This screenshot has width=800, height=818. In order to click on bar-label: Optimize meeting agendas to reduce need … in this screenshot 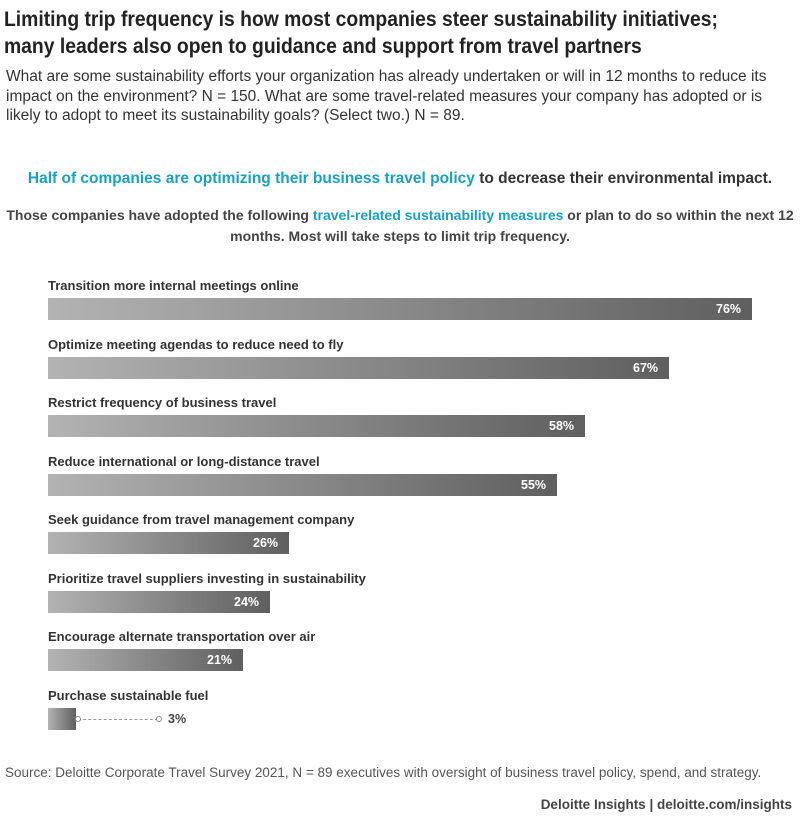, I will do `click(196, 344)`.